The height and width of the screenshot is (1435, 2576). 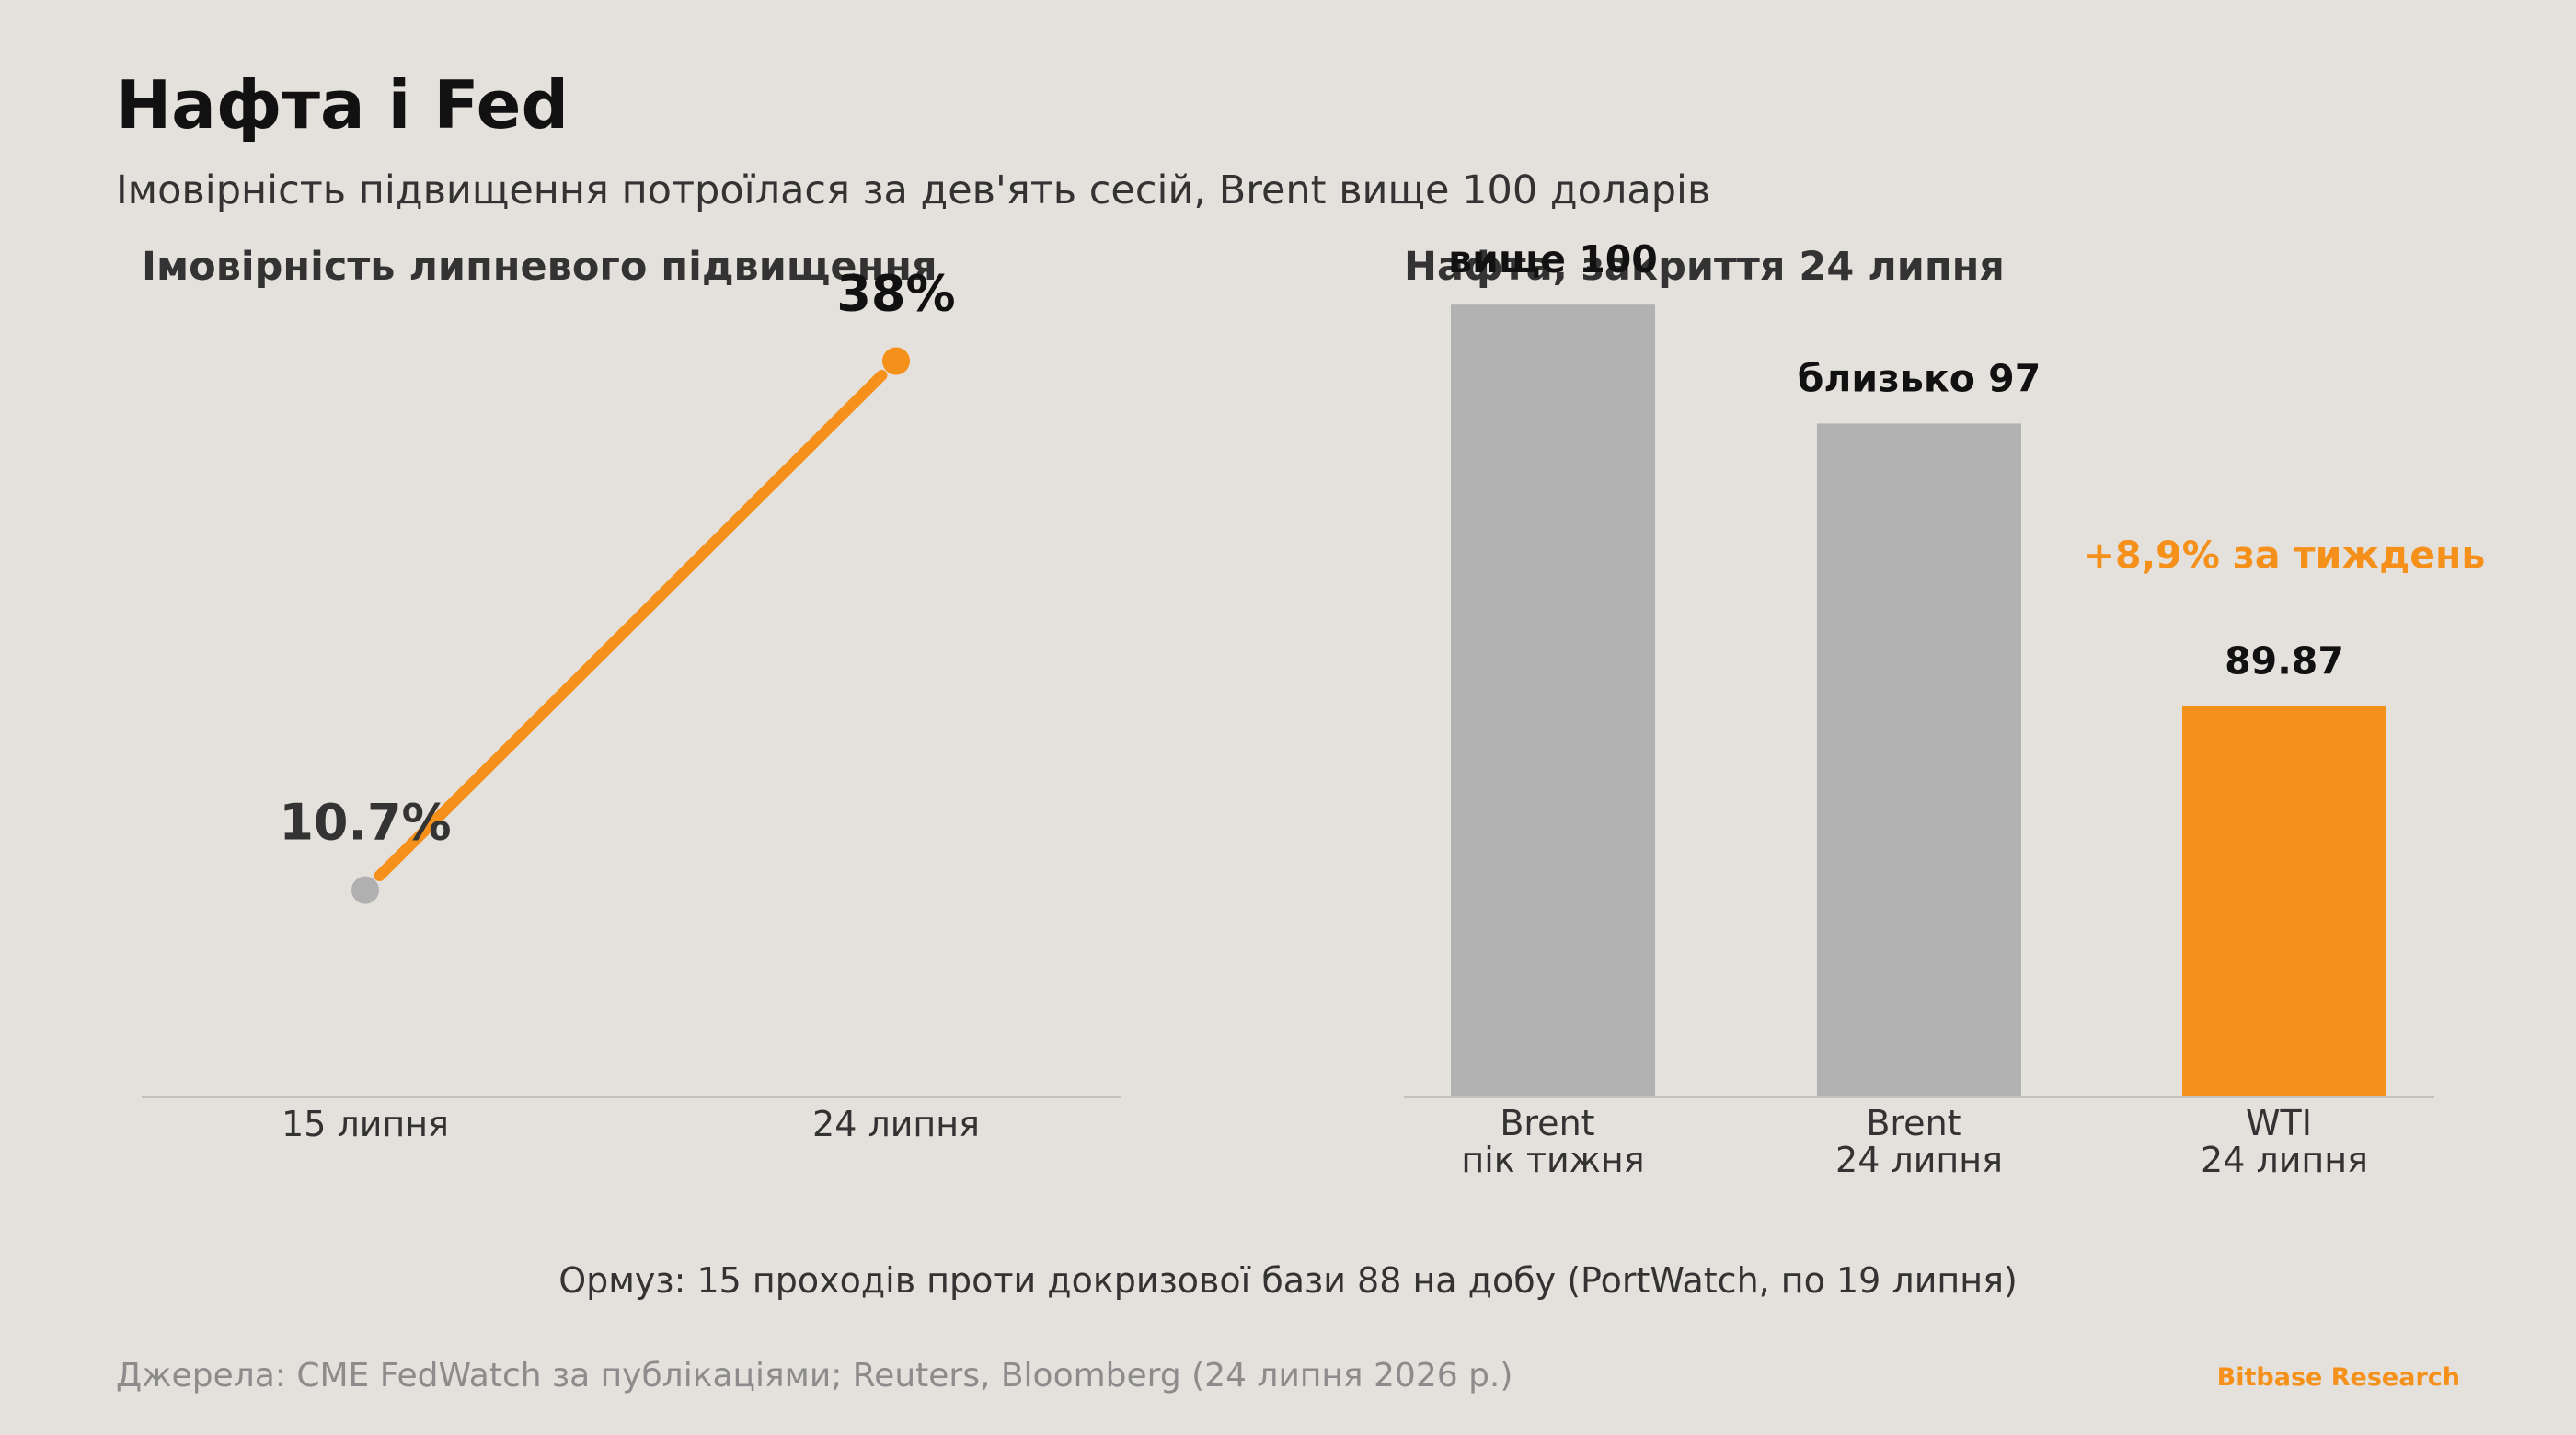 What do you see at coordinates (1552, 1141) in the screenshot?
I see `bar-x-tick-label: Brent пік тижня` at bounding box center [1552, 1141].